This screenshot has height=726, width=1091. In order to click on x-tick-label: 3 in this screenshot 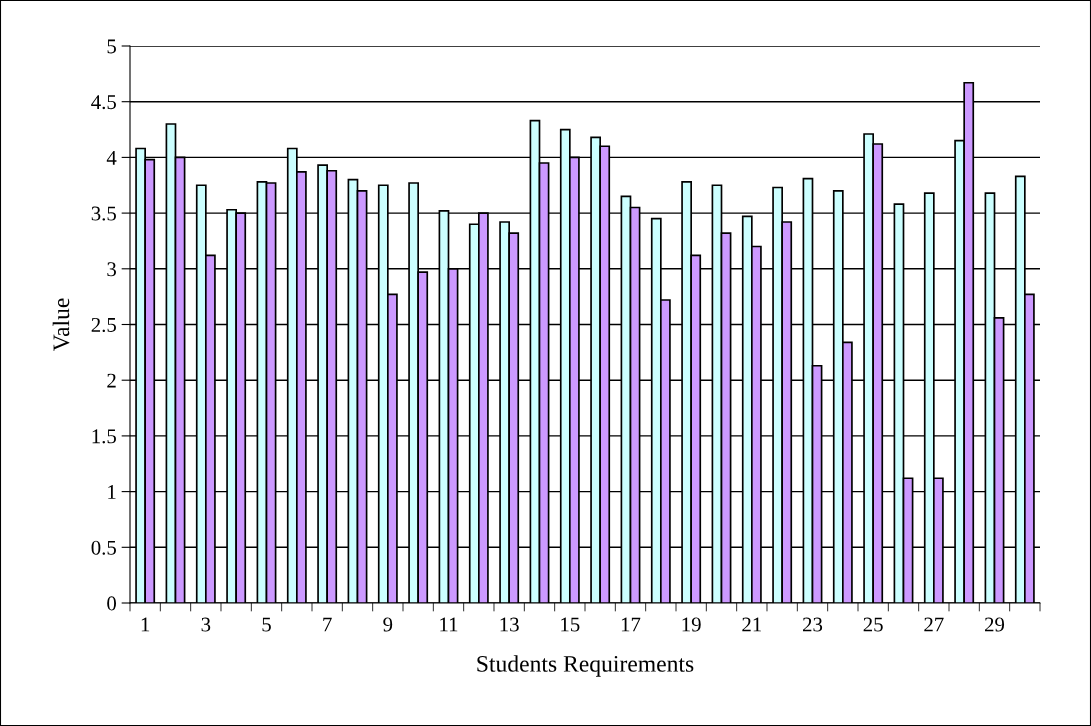, I will do `click(206, 624)`.